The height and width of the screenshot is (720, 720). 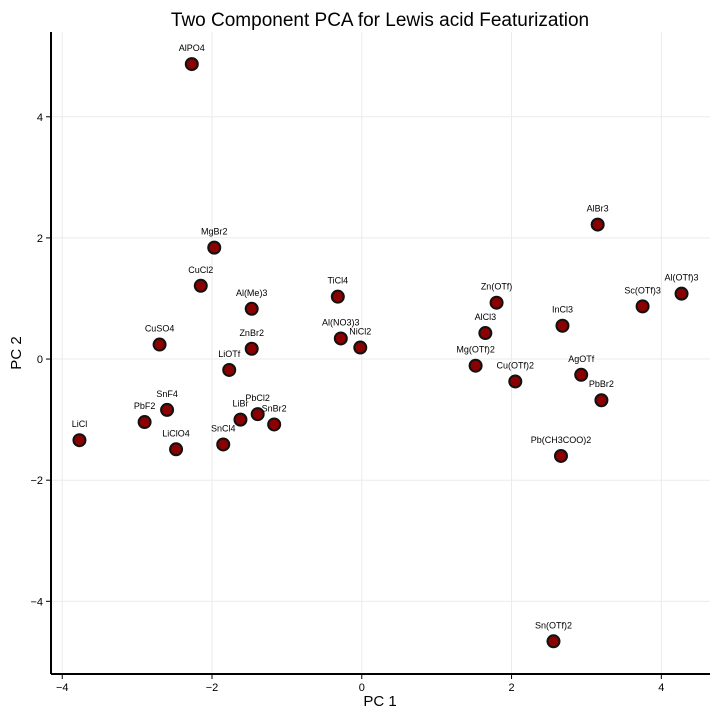 What do you see at coordinates (598, 209) in the screenshot?
I see `data-point-label: AlBr3` at bounding box center [598, 209].